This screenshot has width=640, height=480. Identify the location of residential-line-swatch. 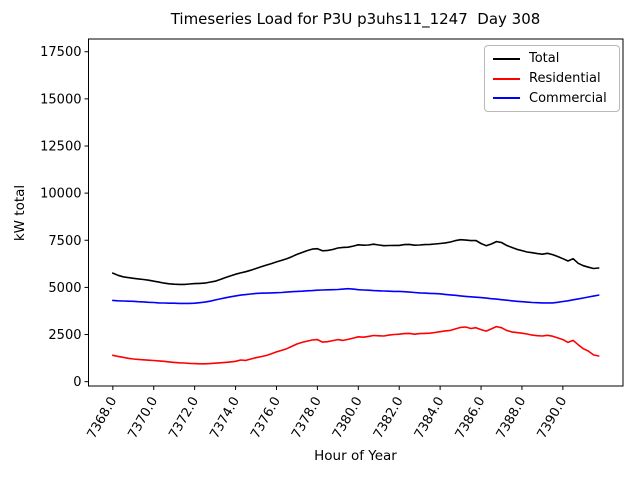
(506, 78).